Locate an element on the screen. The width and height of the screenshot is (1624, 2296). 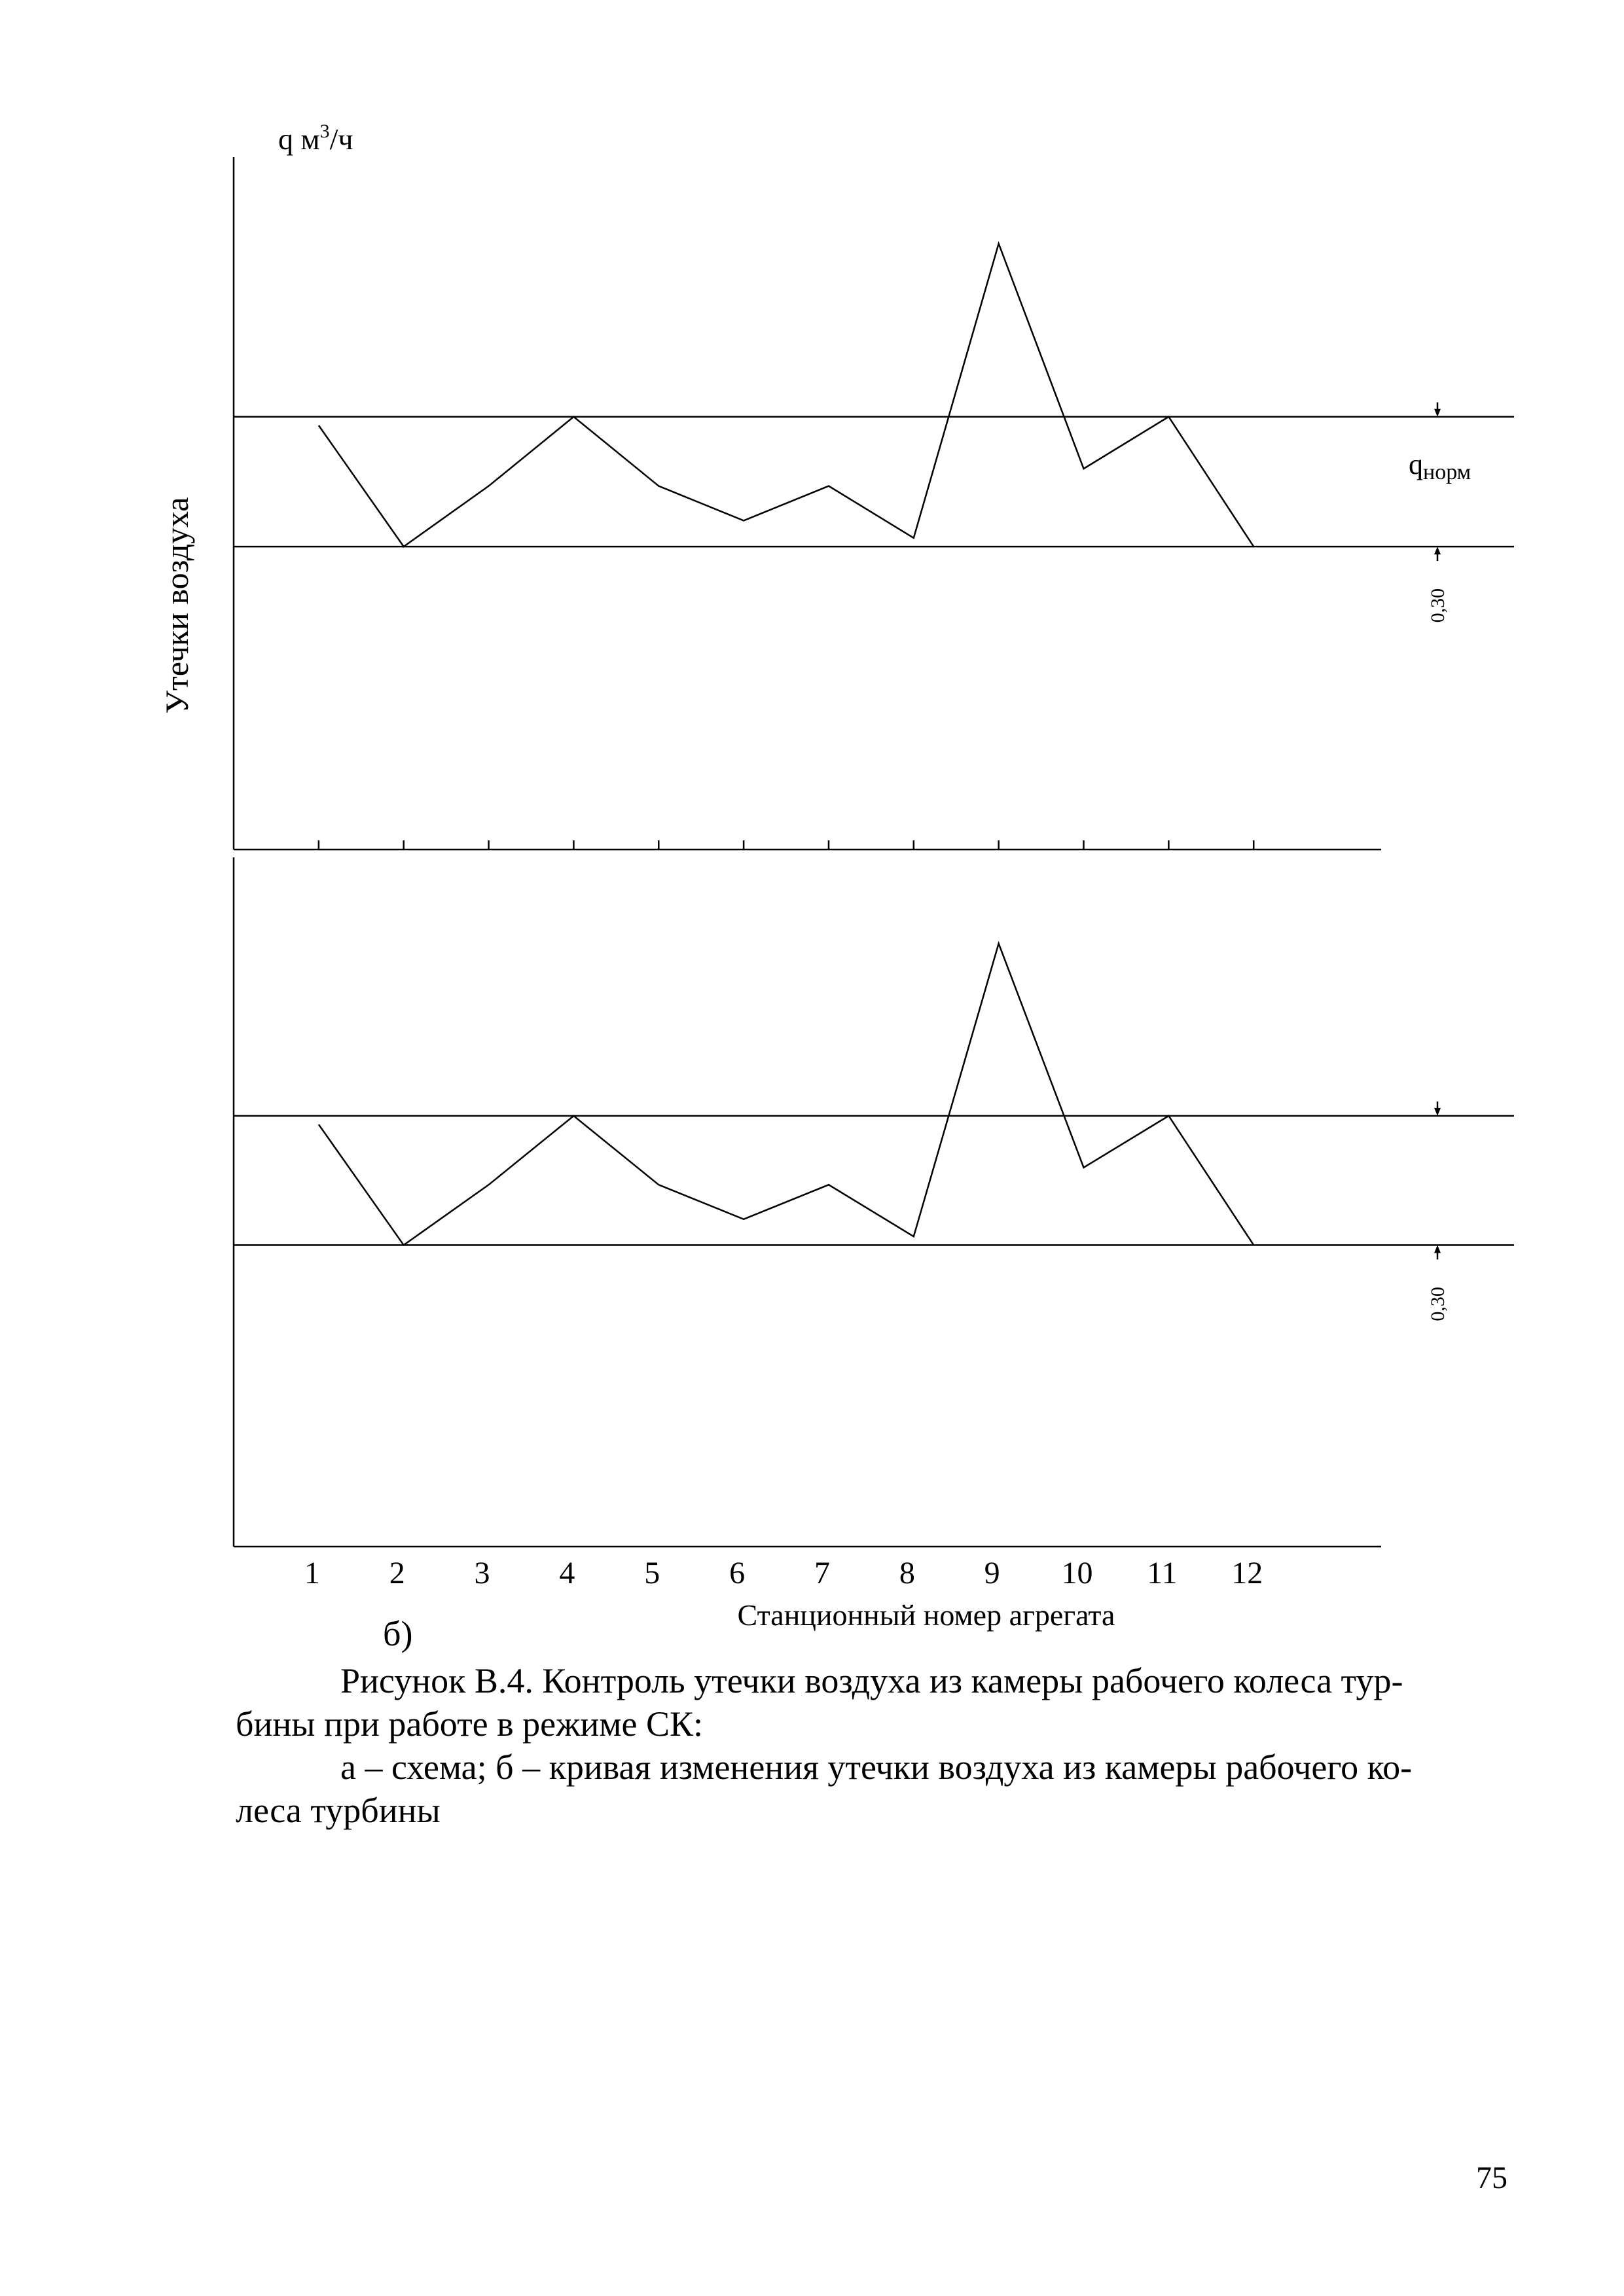
y-axis-label: Утечки воздуха is located at coordinates (176, 605).